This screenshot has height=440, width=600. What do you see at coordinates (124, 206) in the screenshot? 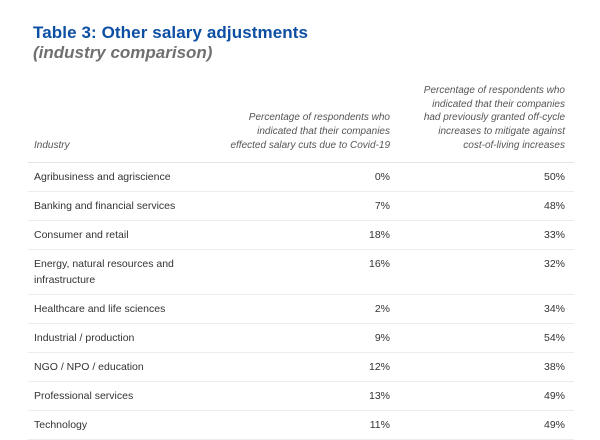
I see `cell-industry: Banking and financial services` at bounding box center [124, 206].